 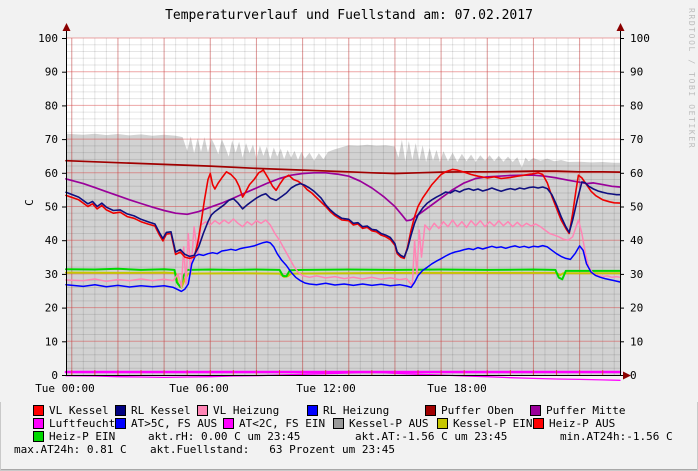 What do you see at coordinates (79, 410) in the screenshot?
I see `legend-label: VL Kessel` at bounding box center [79, 410].